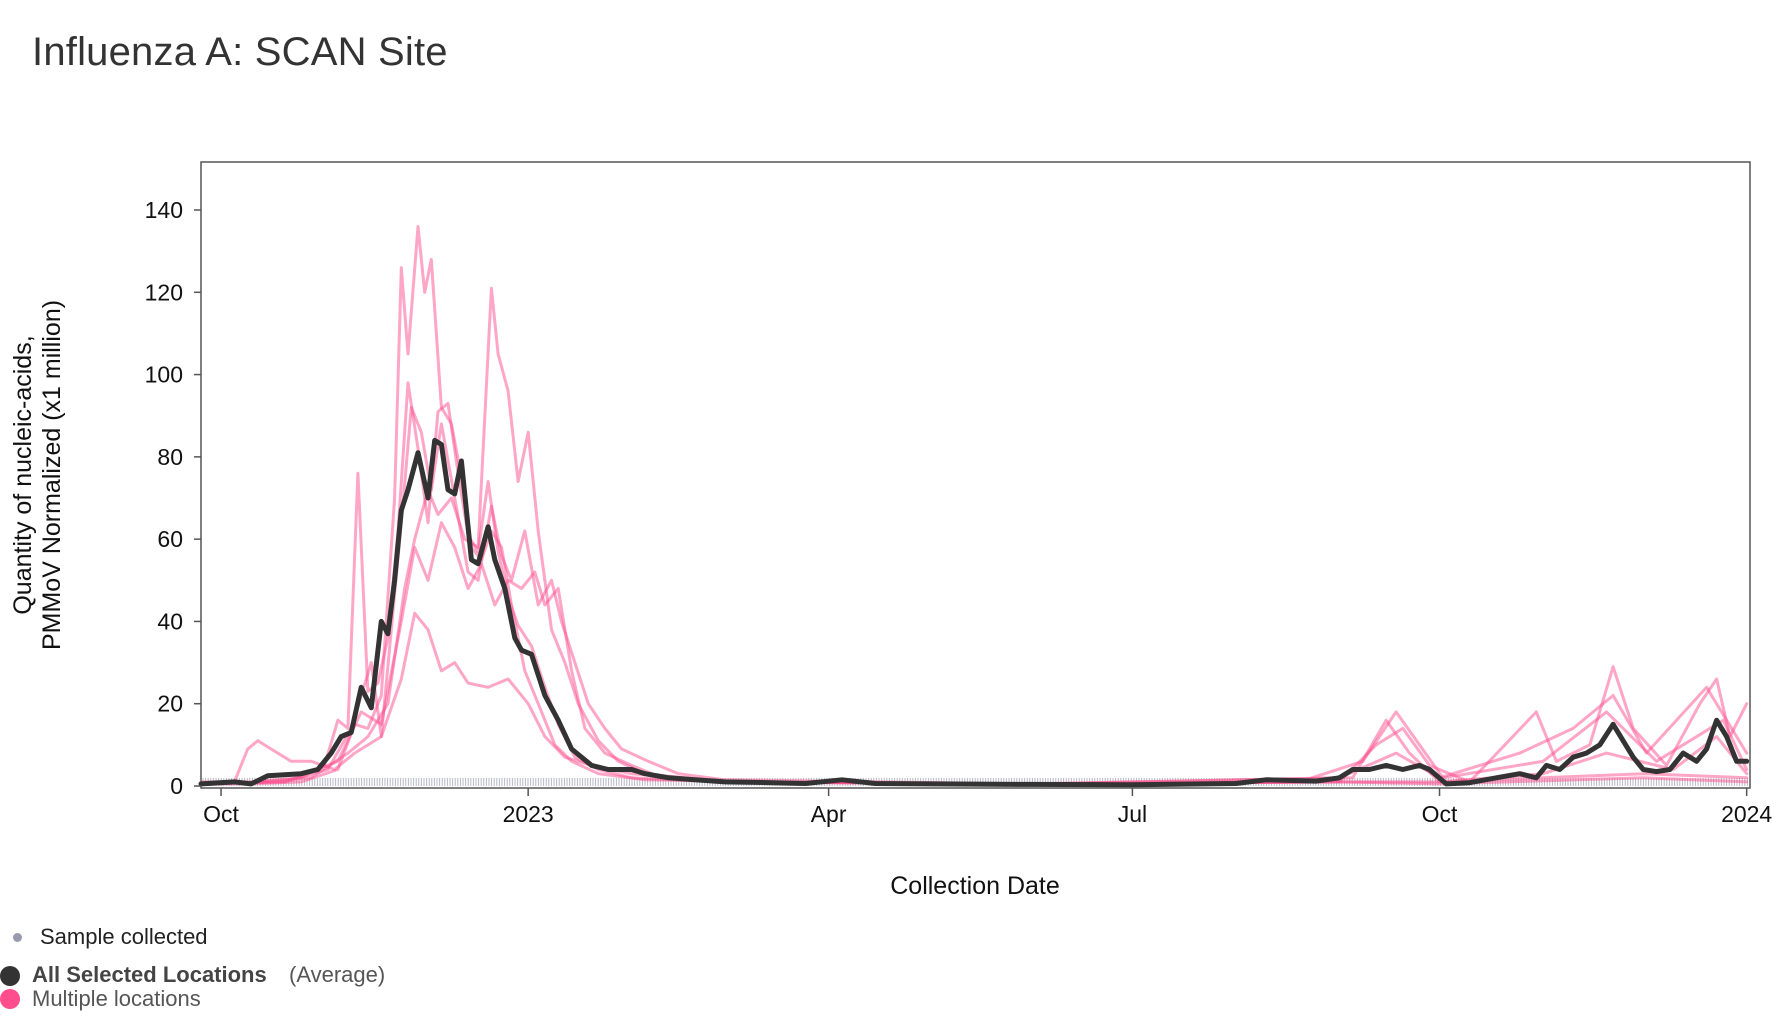  I want to click on y-tick-label: 100, so click(164, 375).